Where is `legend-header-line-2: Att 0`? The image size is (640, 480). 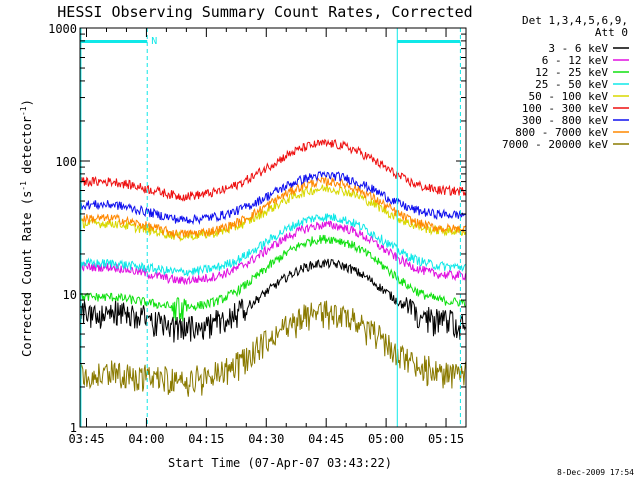 legend-header-line-2: Att 0 is located at coordinates (611, 32).